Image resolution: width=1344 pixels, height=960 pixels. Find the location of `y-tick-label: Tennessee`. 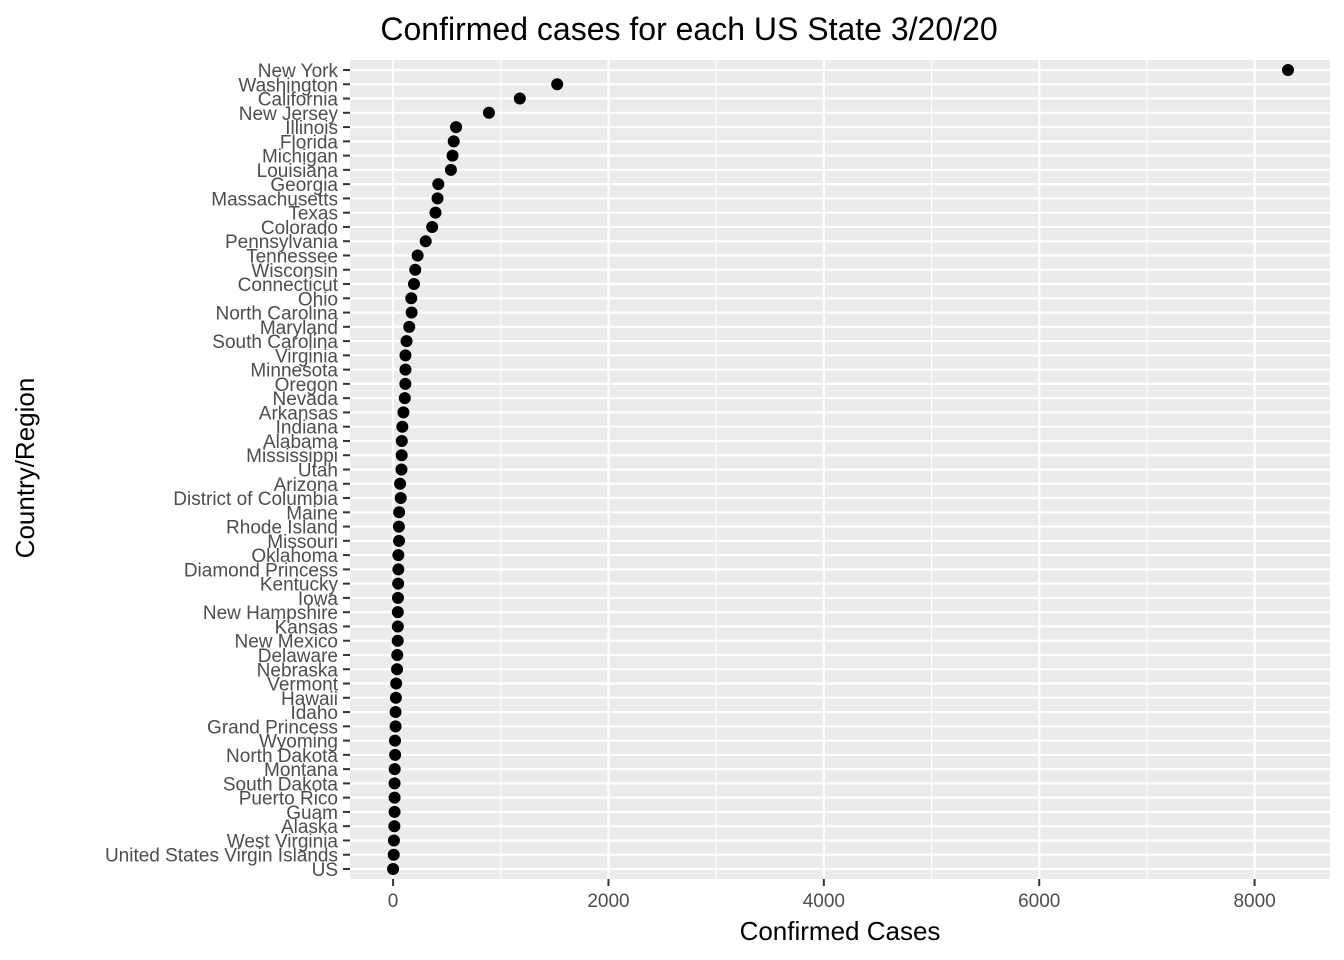

y-tick-label: Tennessee is located at coordinates (292, 256).